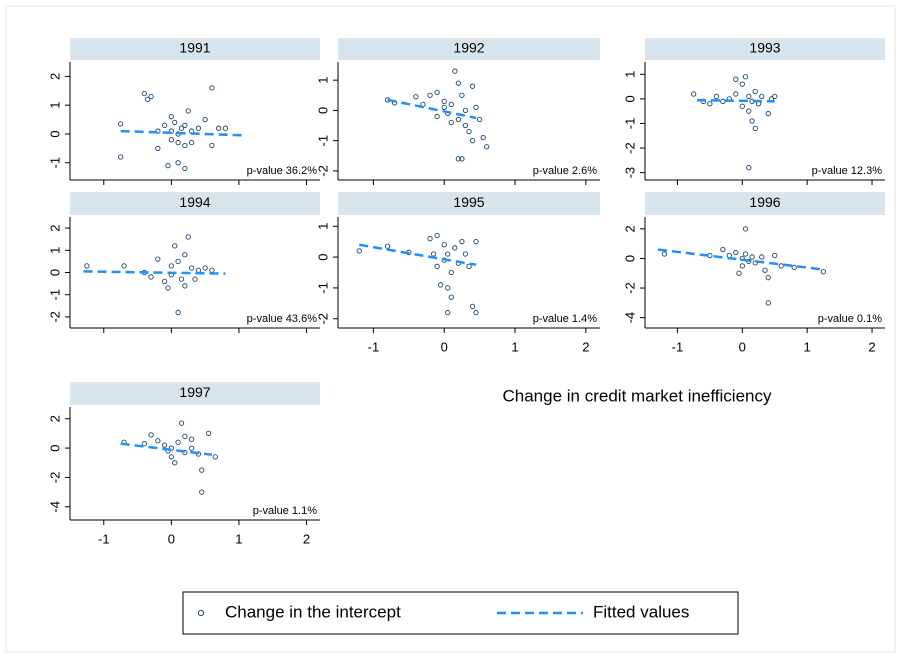 The width and height of the screenshot is (902, 659). I want to click on x-tick-label: 2, so click(585, 346).